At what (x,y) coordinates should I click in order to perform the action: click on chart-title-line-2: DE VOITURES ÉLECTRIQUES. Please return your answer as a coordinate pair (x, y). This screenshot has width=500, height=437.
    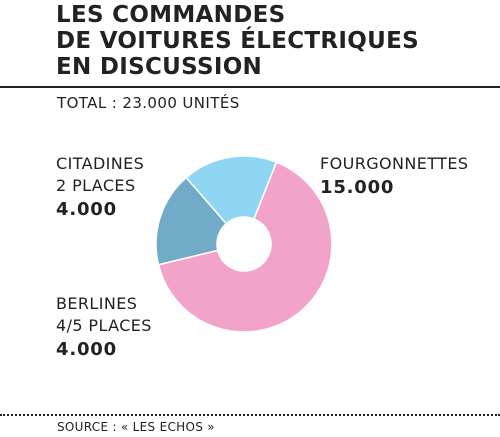
    Looking at the image, I should click on (237, 41).